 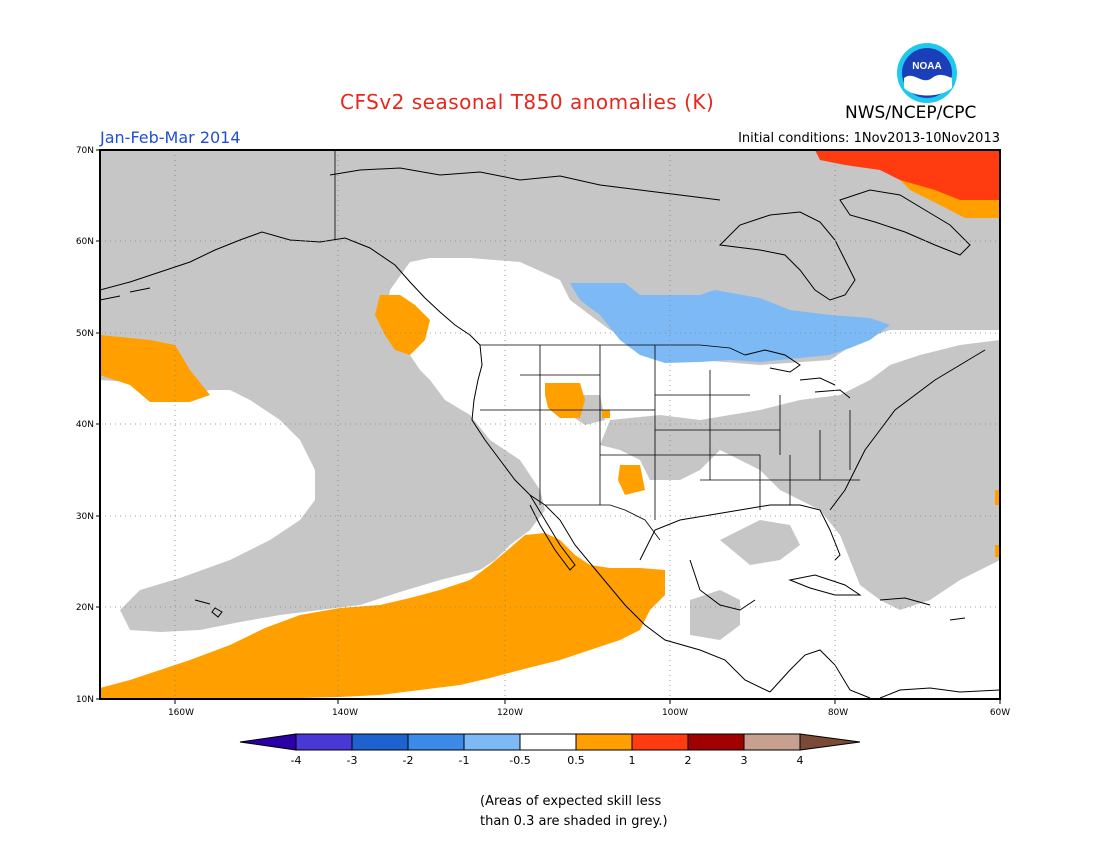 I want to click on lat-label-30n: 30N, so click(x=85, y=517).